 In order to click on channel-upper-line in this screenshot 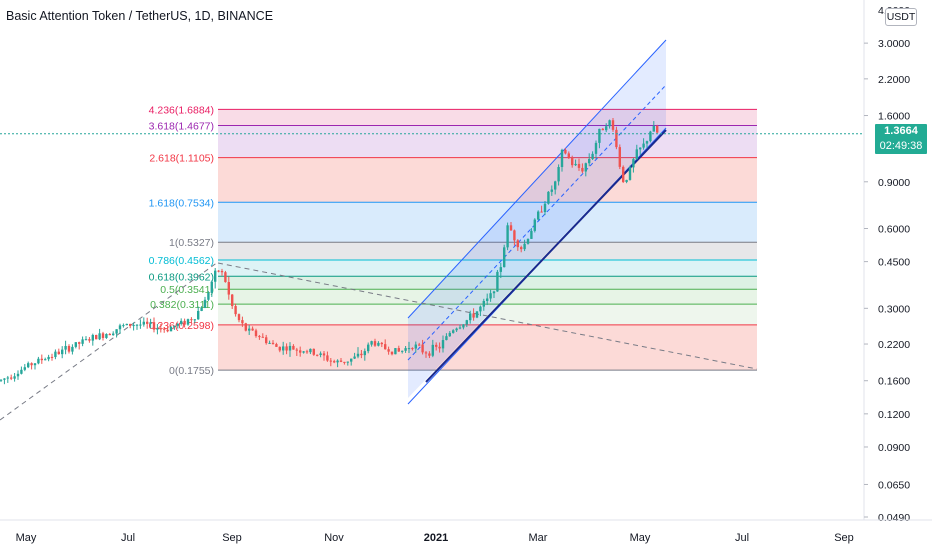, I will do `click(537, 179)`.